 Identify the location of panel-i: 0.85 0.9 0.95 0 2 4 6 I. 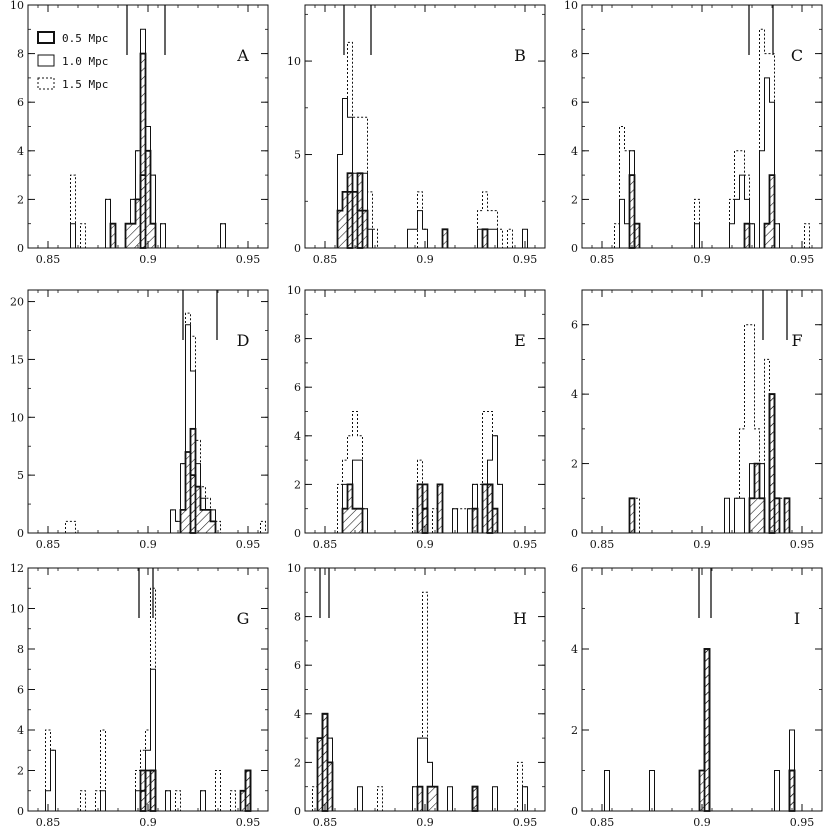
(697, 695).